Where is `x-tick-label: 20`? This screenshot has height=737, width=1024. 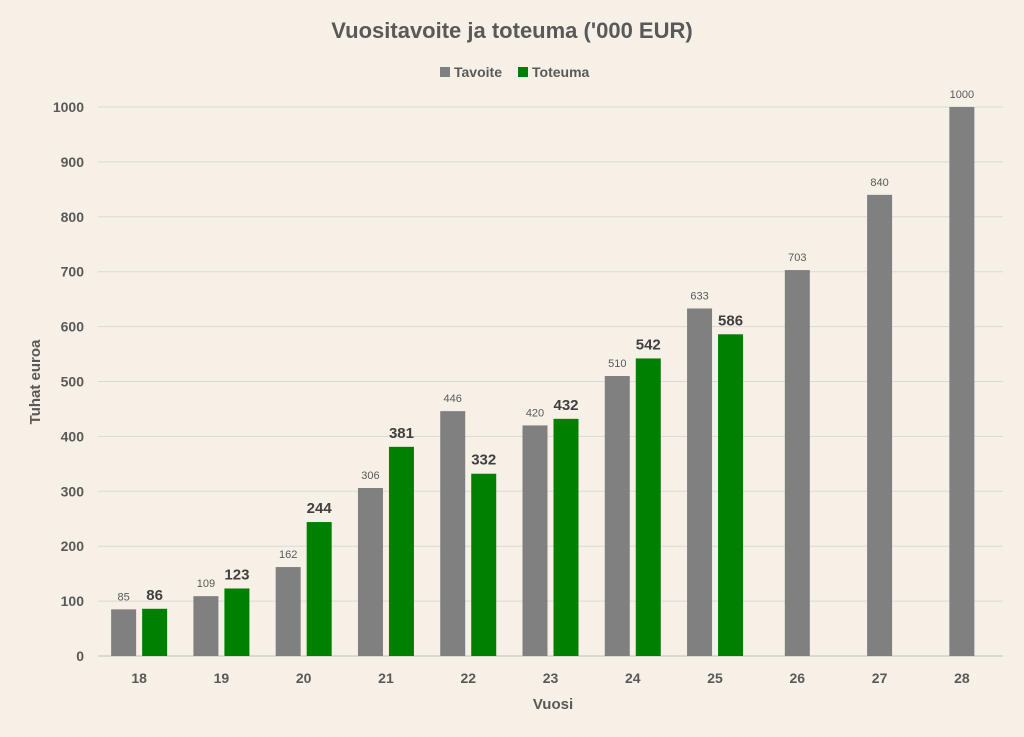
x-tick-label: 20 is located at coordinates (304, 678).